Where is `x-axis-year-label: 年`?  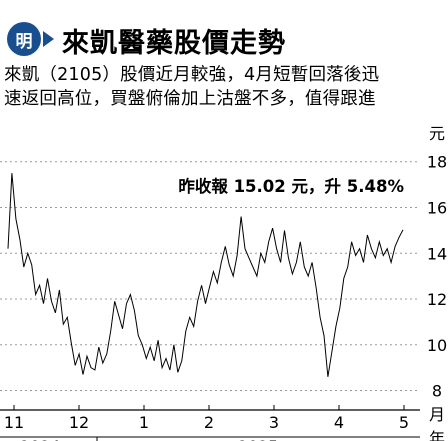
x-axis-year-label: 年 is located at coordinates (437, 435).